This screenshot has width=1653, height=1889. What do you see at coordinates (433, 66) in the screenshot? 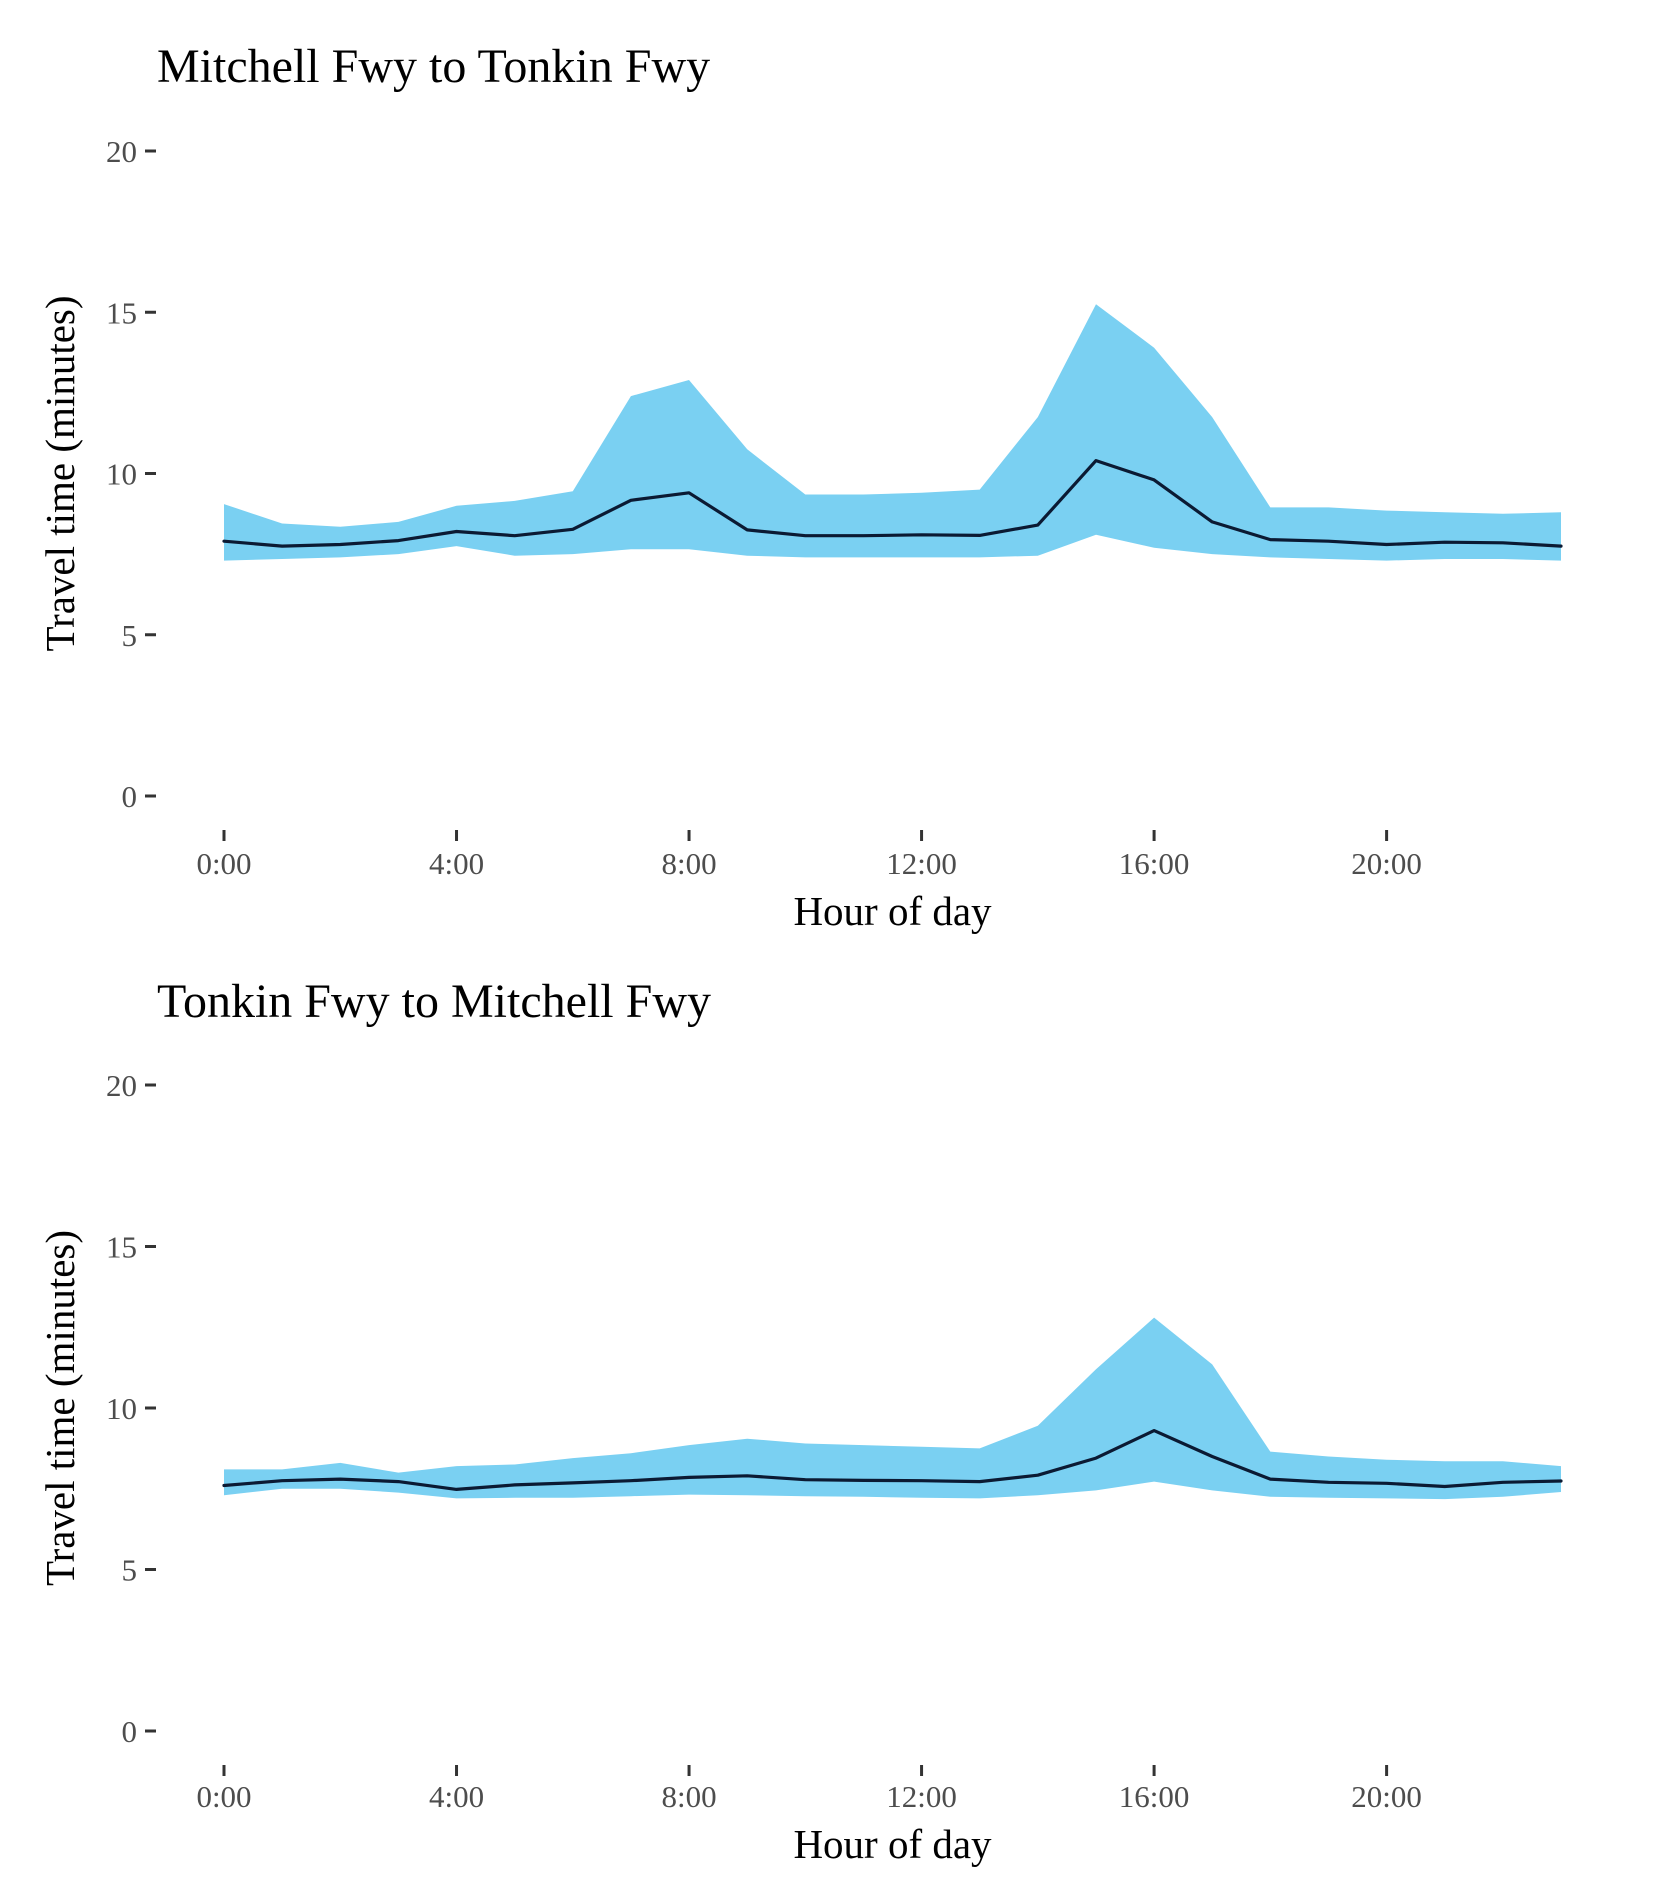
I see `chart-title: Mitchell Fwy to Tonkin Fwy` at bounding box center [433, 66].